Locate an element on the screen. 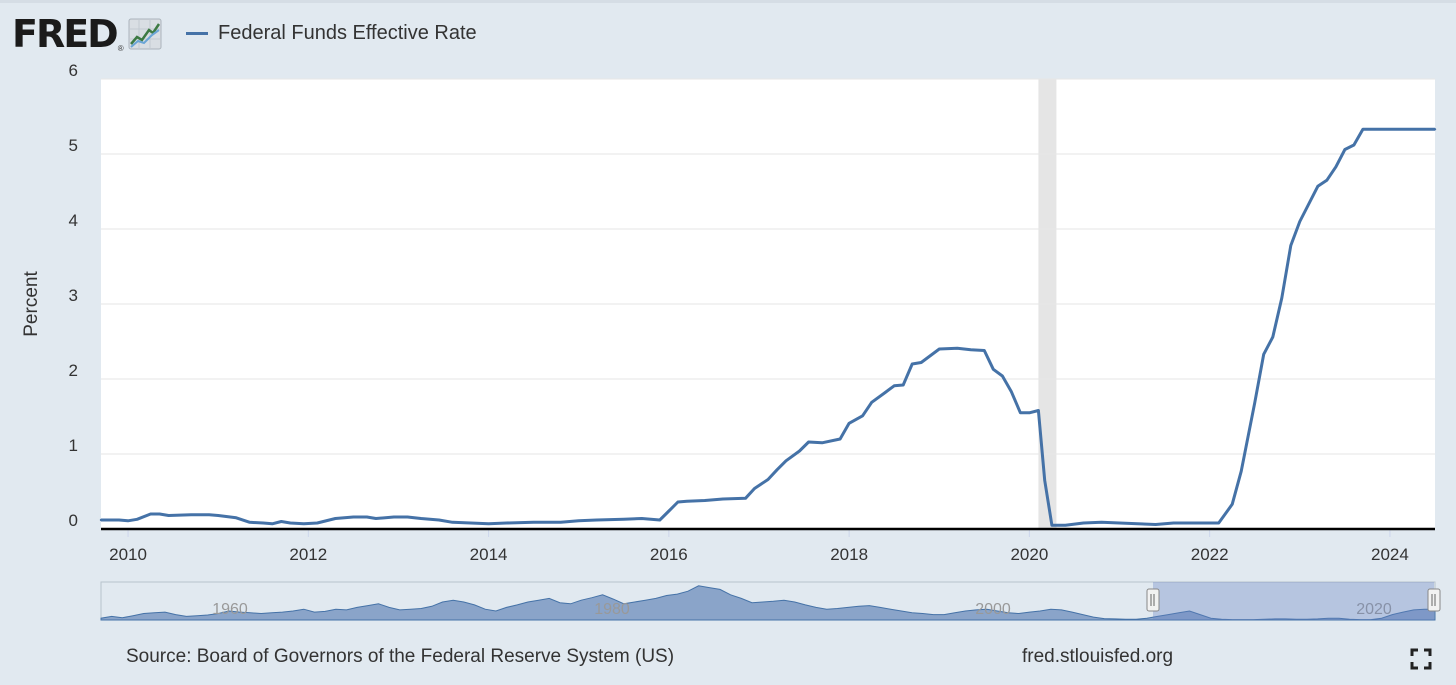 The width and height of the screenshot is (1456, 685). y-axis-label: Percent is located at coordinates (31, 304).